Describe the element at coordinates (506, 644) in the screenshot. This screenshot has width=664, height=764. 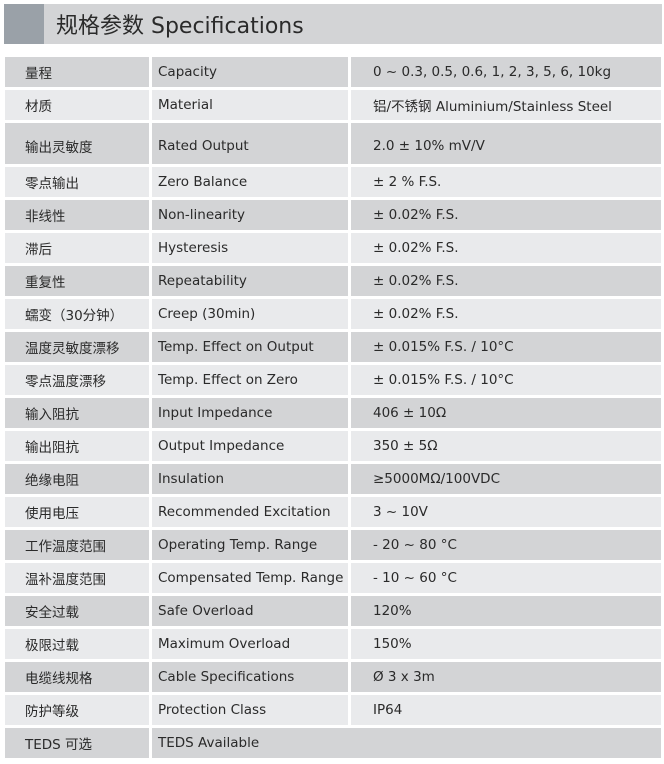
I see `spec-value: 150%` at that location.